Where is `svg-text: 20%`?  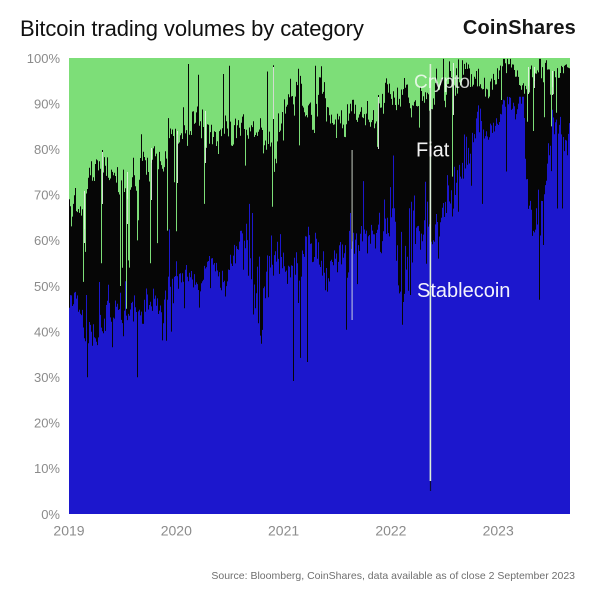
svg-text: 20% is located at coordinates (47, 423).